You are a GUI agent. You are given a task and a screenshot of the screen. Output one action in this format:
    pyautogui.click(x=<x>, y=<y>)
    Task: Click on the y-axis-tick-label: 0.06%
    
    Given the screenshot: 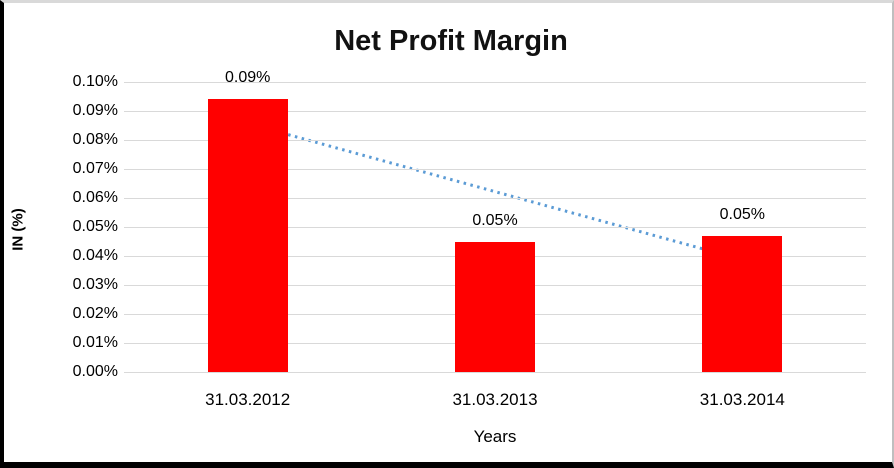 What is the action you would take?
    pyautogui.click(x=95, y=197)
    